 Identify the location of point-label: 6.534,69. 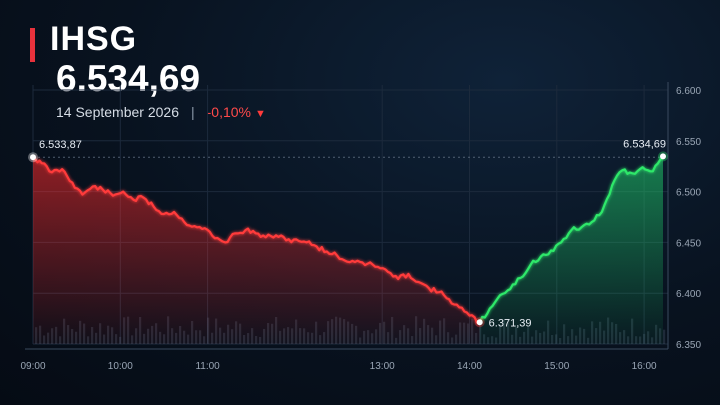
(644, 144).